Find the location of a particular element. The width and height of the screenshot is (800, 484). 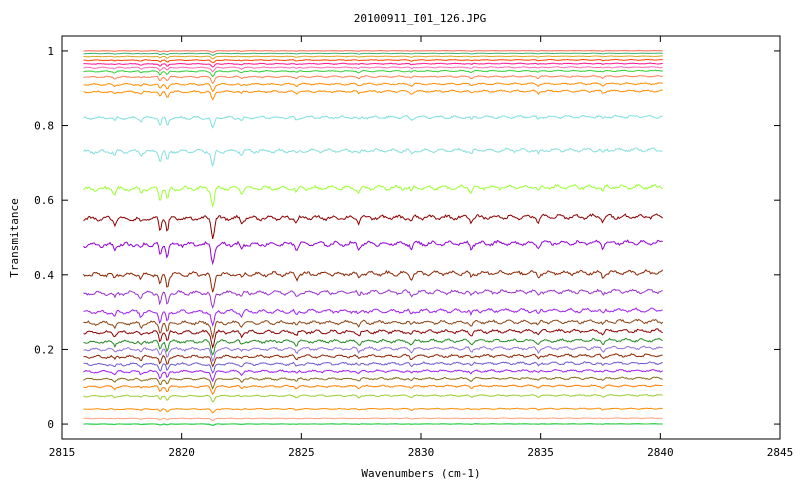

x-tick-label: 2820 is located at coordinates (181, 452).